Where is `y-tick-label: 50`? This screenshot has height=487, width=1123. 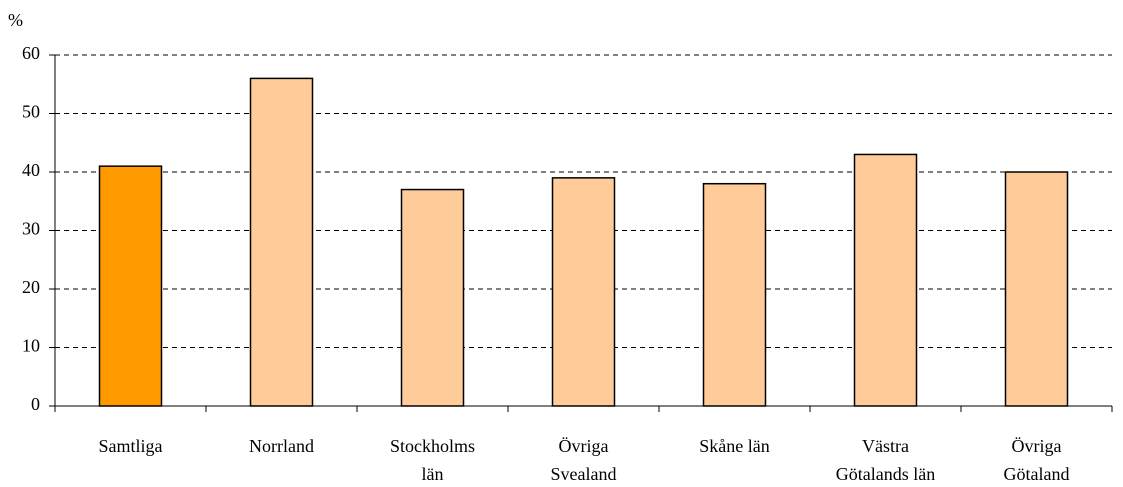 y-tick-label: 50 is located at coordinates (31, 112).